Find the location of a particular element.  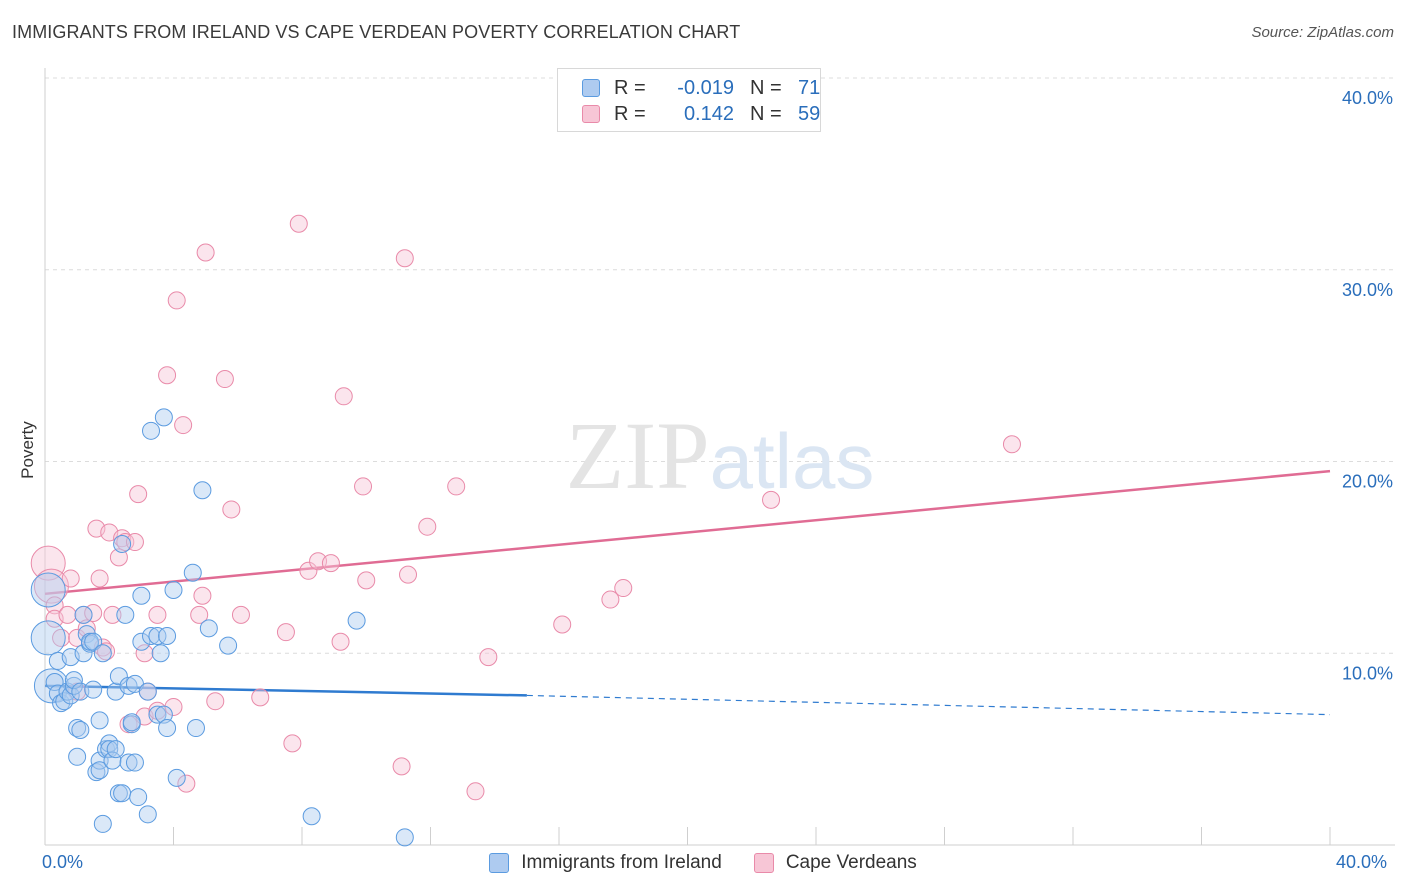

watermark: ZIPatlas is located at coordinates (720, 455).